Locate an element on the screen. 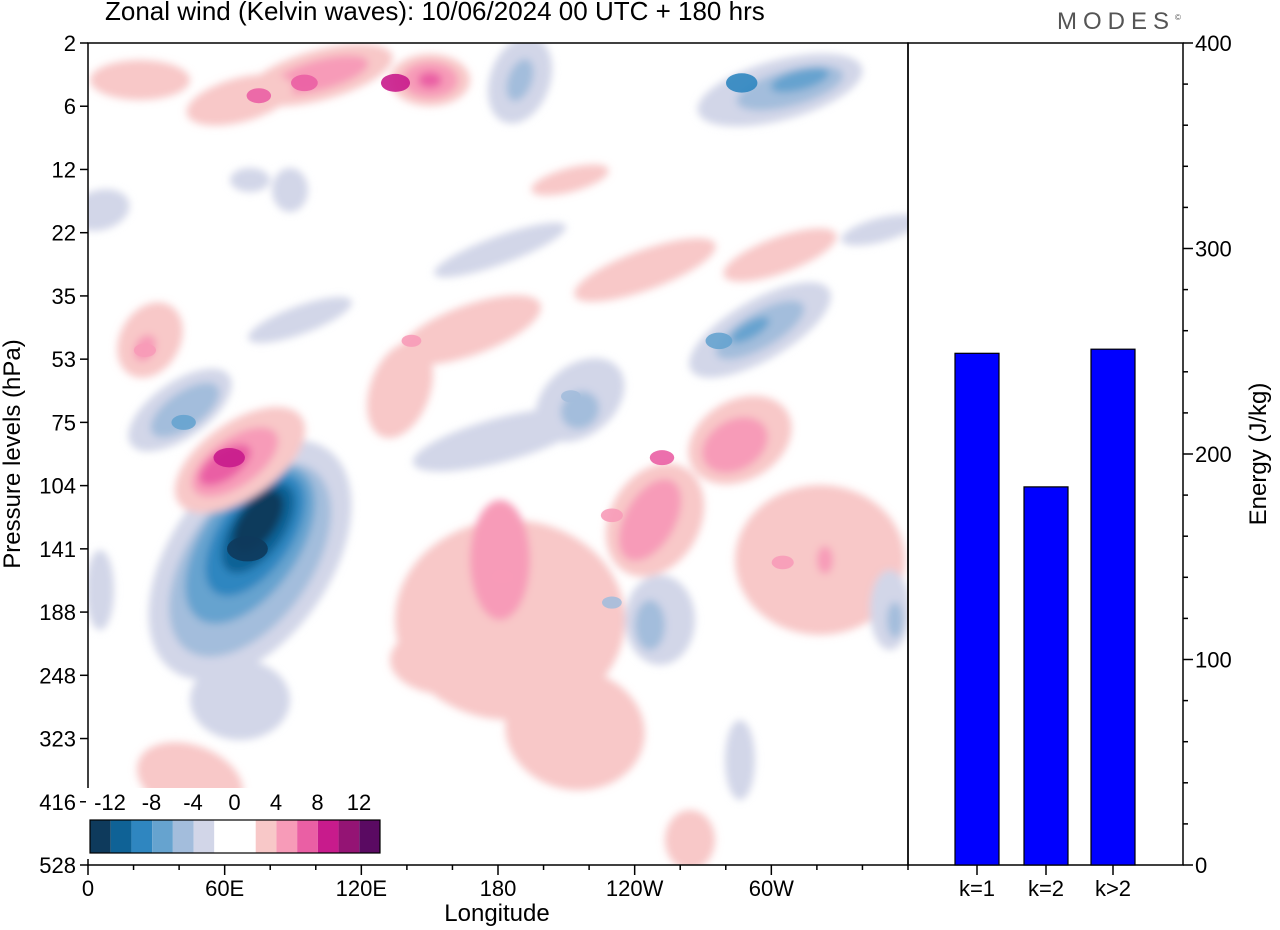 This screenshot has width=1280, height=930. logo-mark: © is located at coordinates (1178, 17).